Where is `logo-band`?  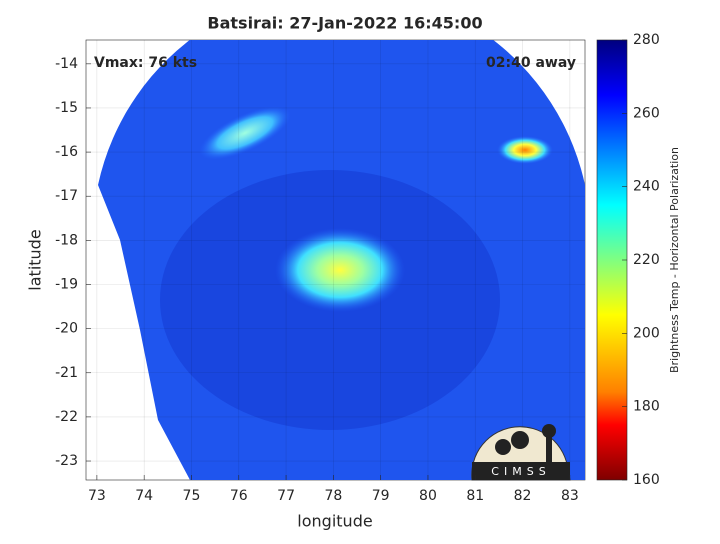 logo-band is located at coordinates (521, 471).